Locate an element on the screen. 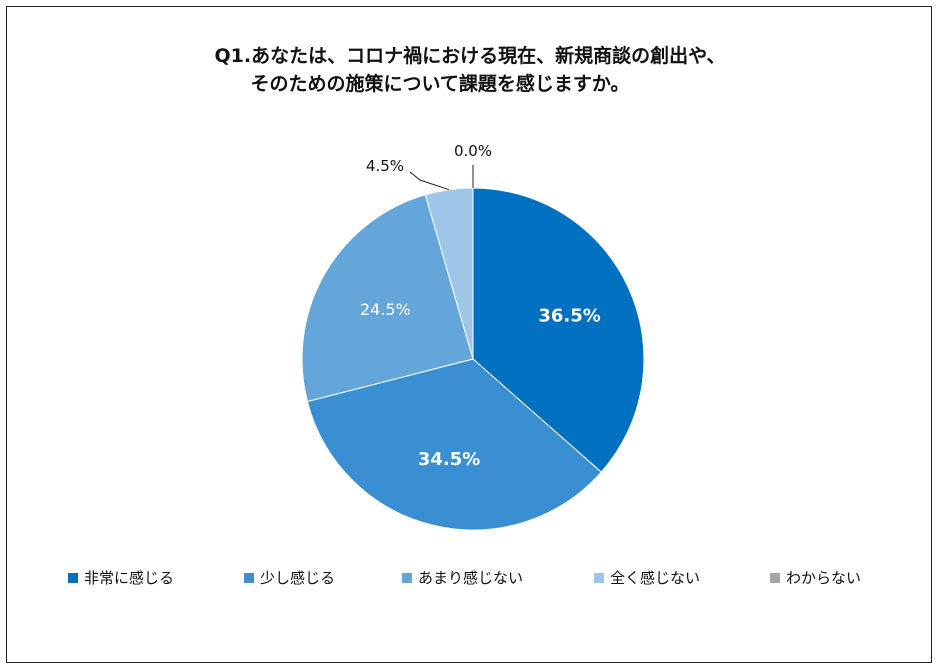 The image size is (940, 671). legend-item-somewhat: 少し感じる is located at coordinates (289, 577).